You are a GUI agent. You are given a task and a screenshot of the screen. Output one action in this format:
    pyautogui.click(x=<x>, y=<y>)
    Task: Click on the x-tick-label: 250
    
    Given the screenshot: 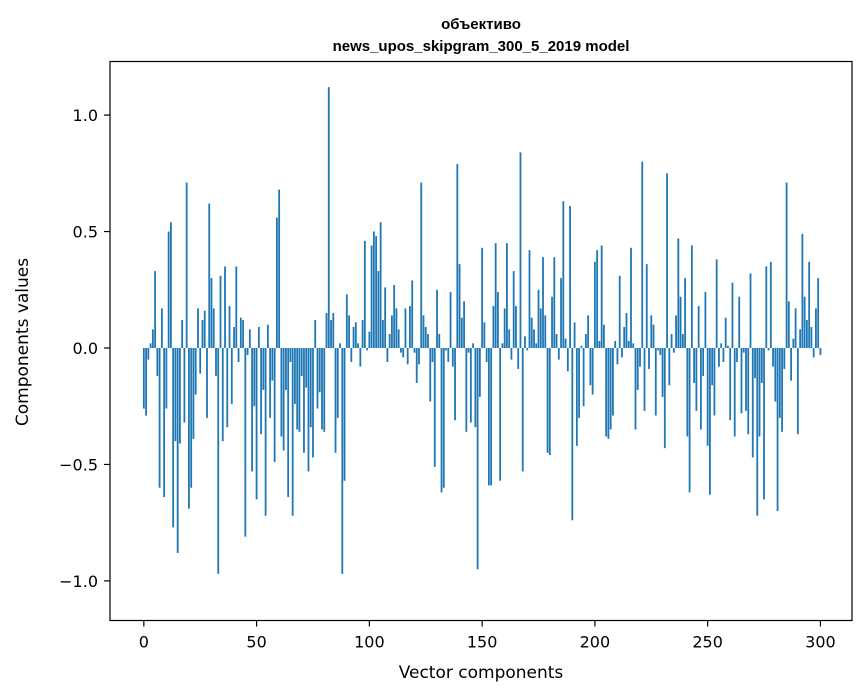 What is the action you would take?
    pyautogui.click(x=707, y=642)
    